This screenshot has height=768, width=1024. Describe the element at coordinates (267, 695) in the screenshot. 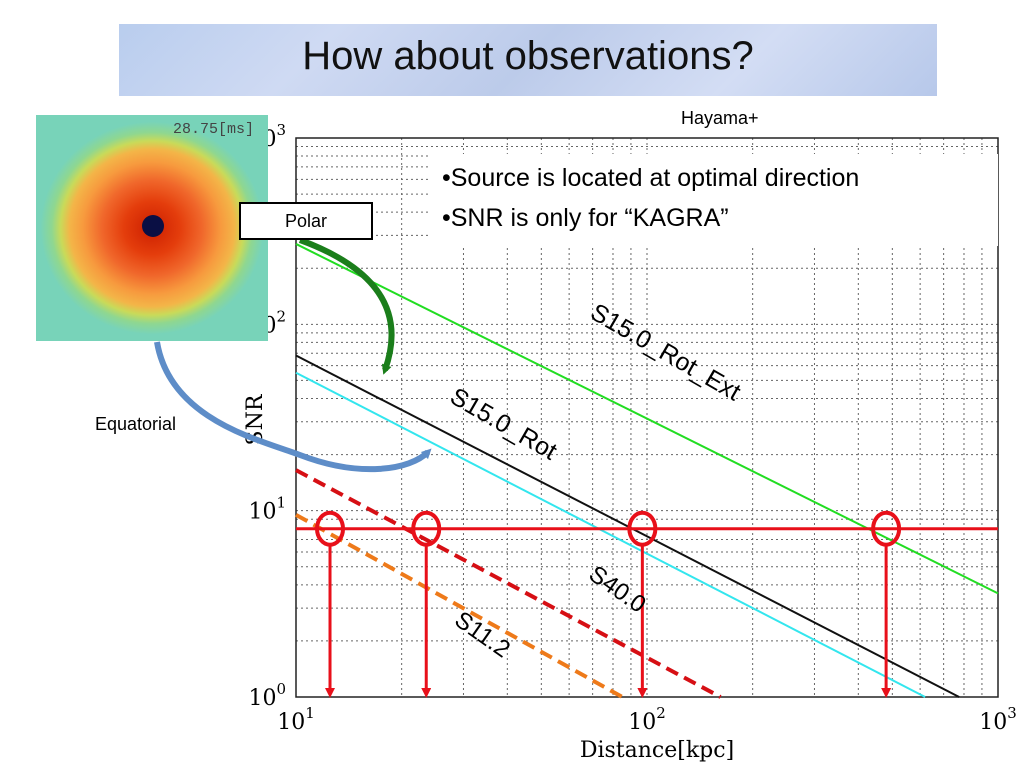

I see `y-tick-label: 10⁰` at that location.